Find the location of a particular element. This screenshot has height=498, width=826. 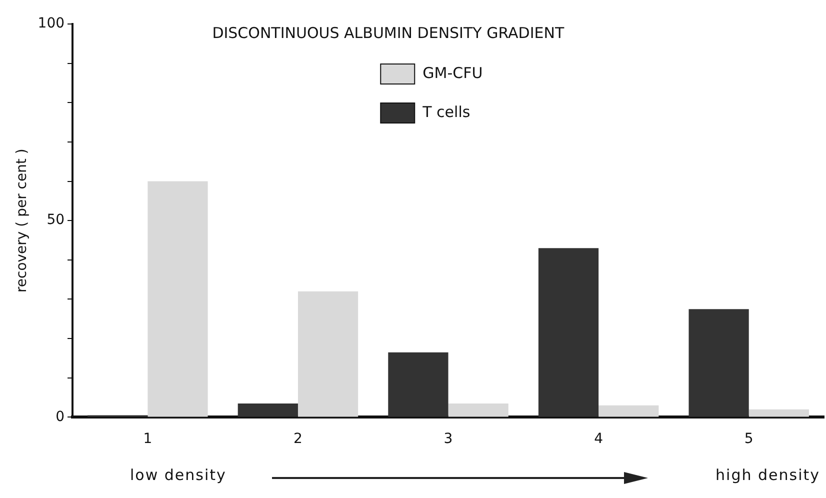

x-tick-label: 2 is located at coordinates (298, 439).